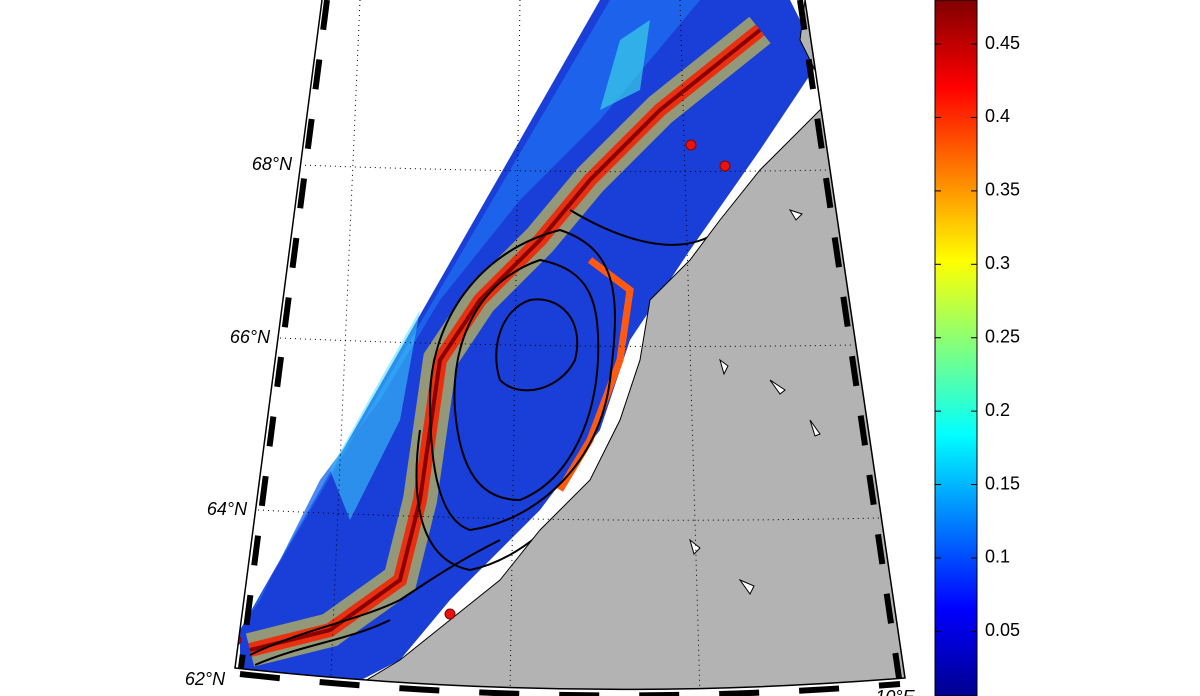 This screenshot has width=1200, height=696. I want to click on lakes, so click(755, 402).